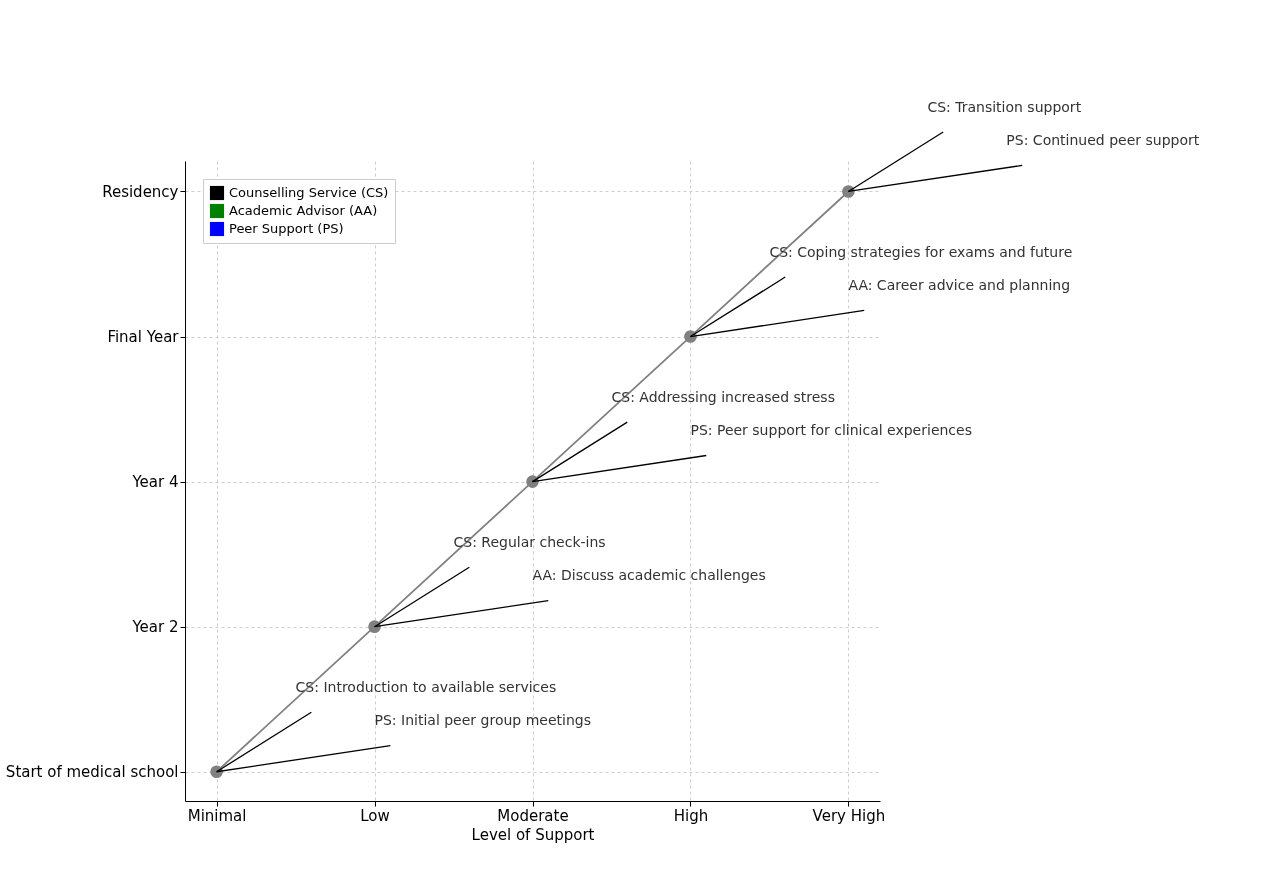  I want to click on text: PS: Continued peer support, so click(1103, 139).